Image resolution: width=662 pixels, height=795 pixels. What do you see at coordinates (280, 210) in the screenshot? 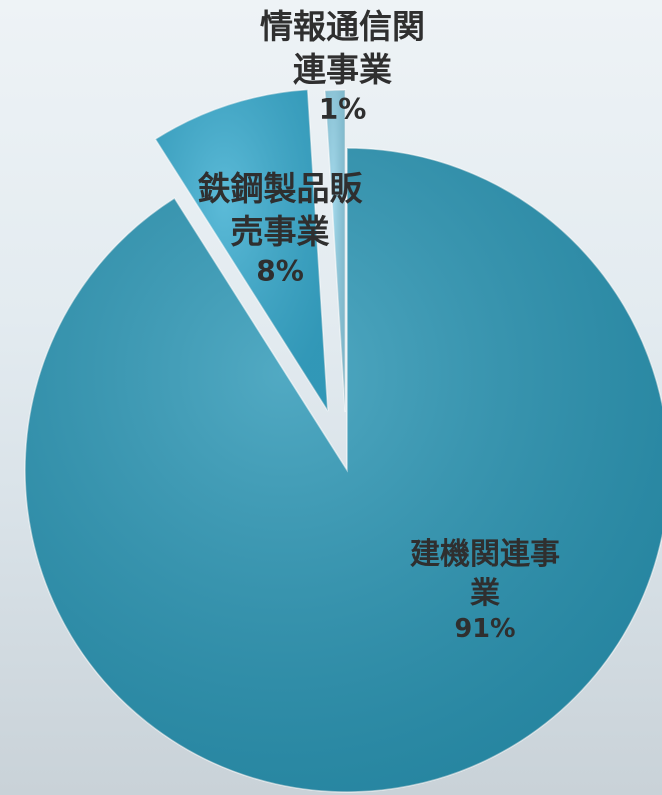
I see `category-name: 鉄鋼製品販売事業` at bounding box center [280, 210].